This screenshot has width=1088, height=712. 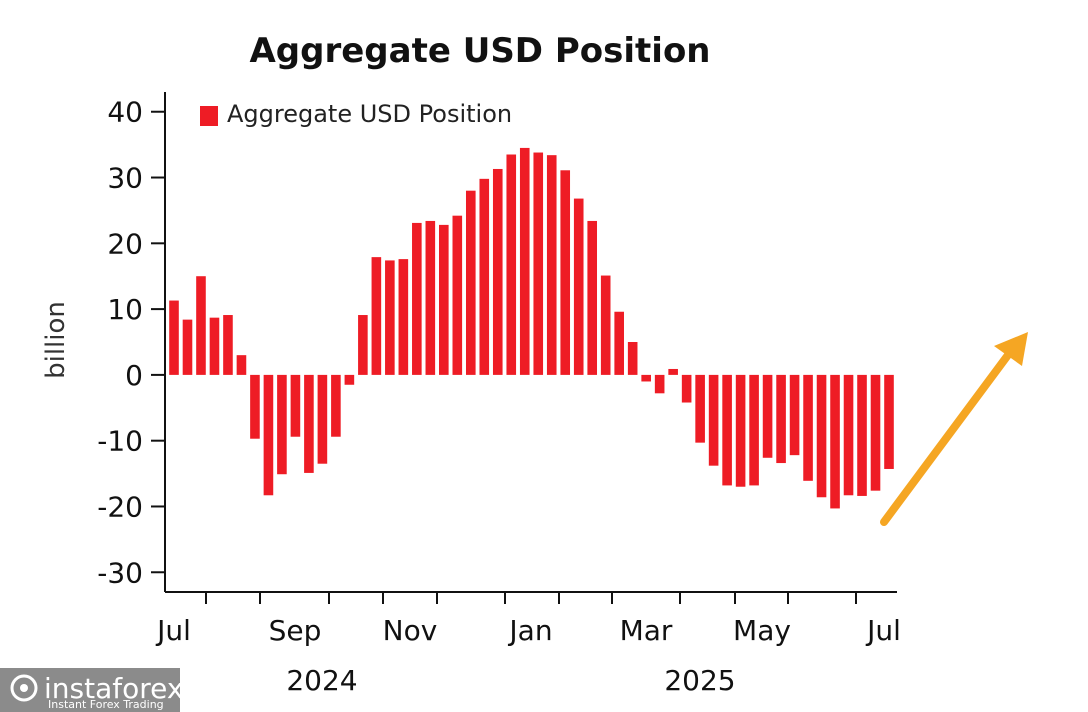 What do you see at coordinates (479, 51) in the screenshot?
I see `chart-title: Aggregate USD Position` at bounding box center [479, 51].